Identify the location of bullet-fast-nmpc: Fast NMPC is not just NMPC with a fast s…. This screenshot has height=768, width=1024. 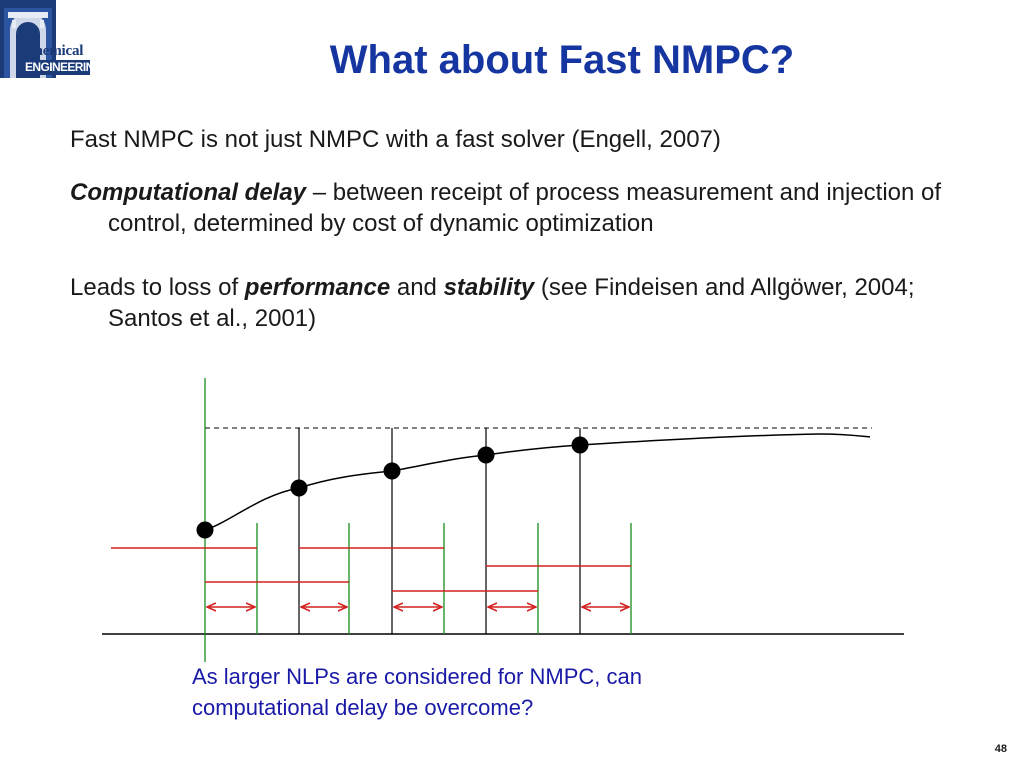
(520, 139).